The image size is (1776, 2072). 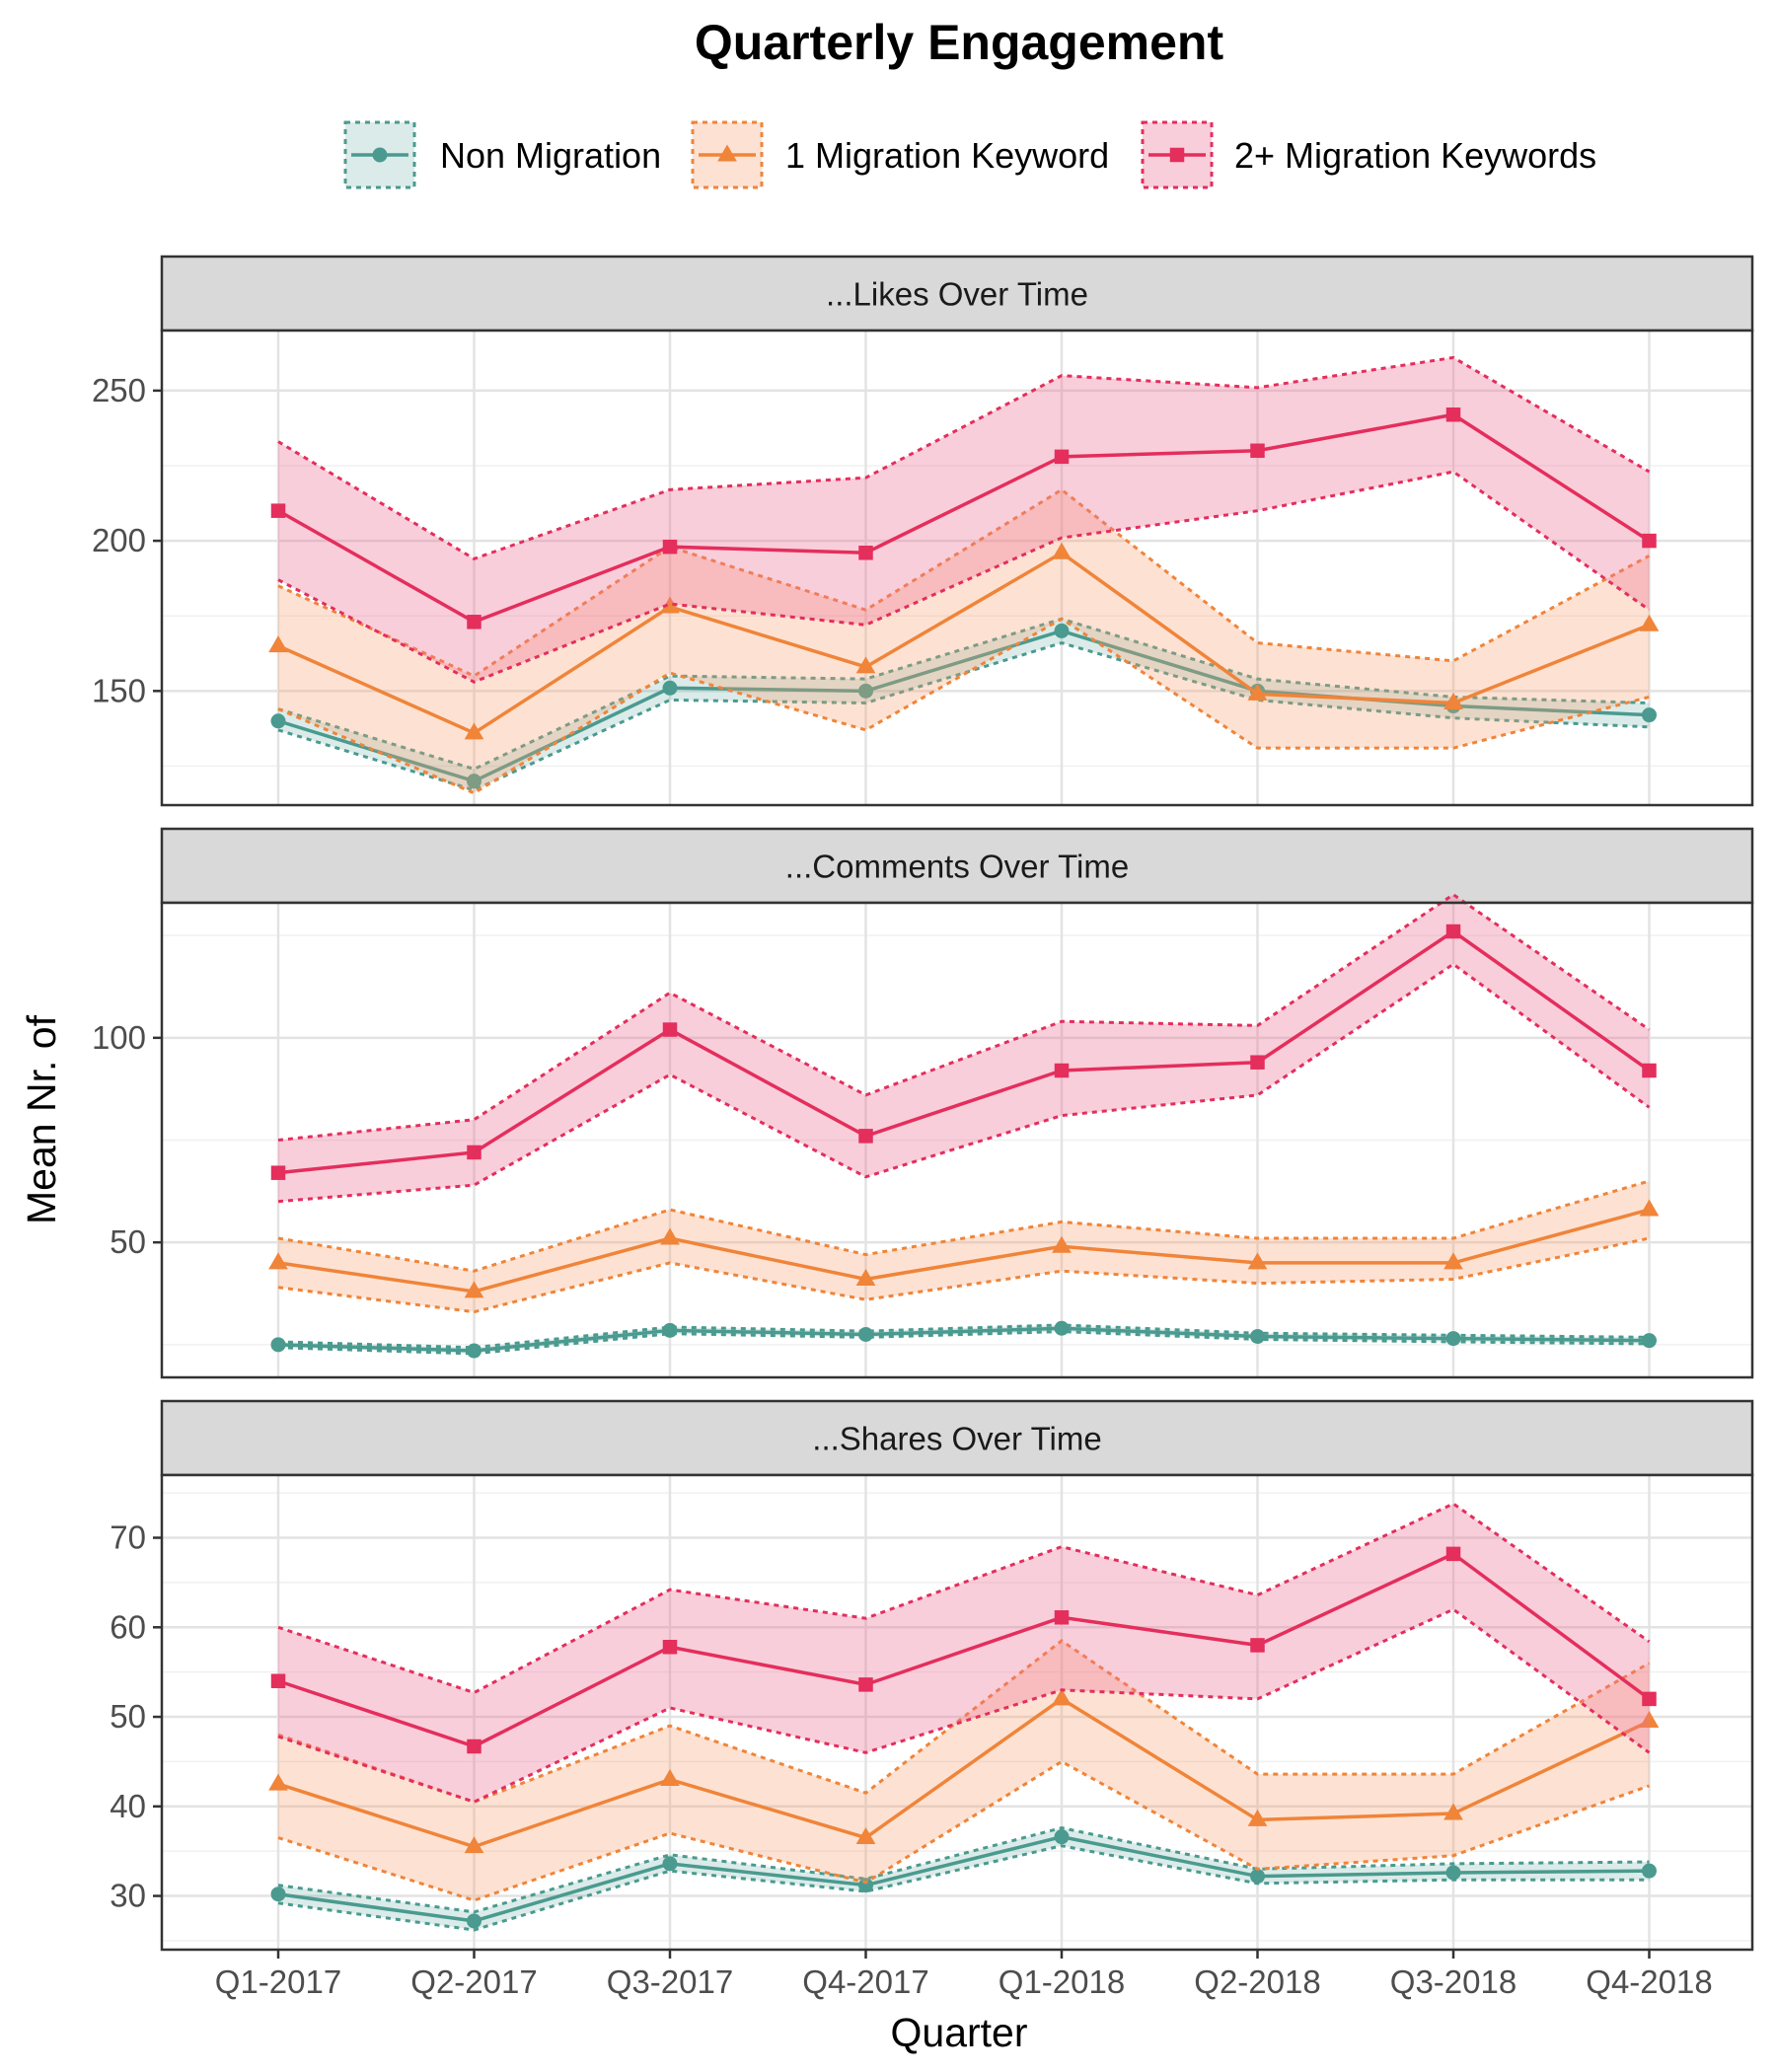 What do you see at coordinates (128, 1626) in the screenshot?
I see `y-tick-label: 60` at bounding box center [128, 1626].